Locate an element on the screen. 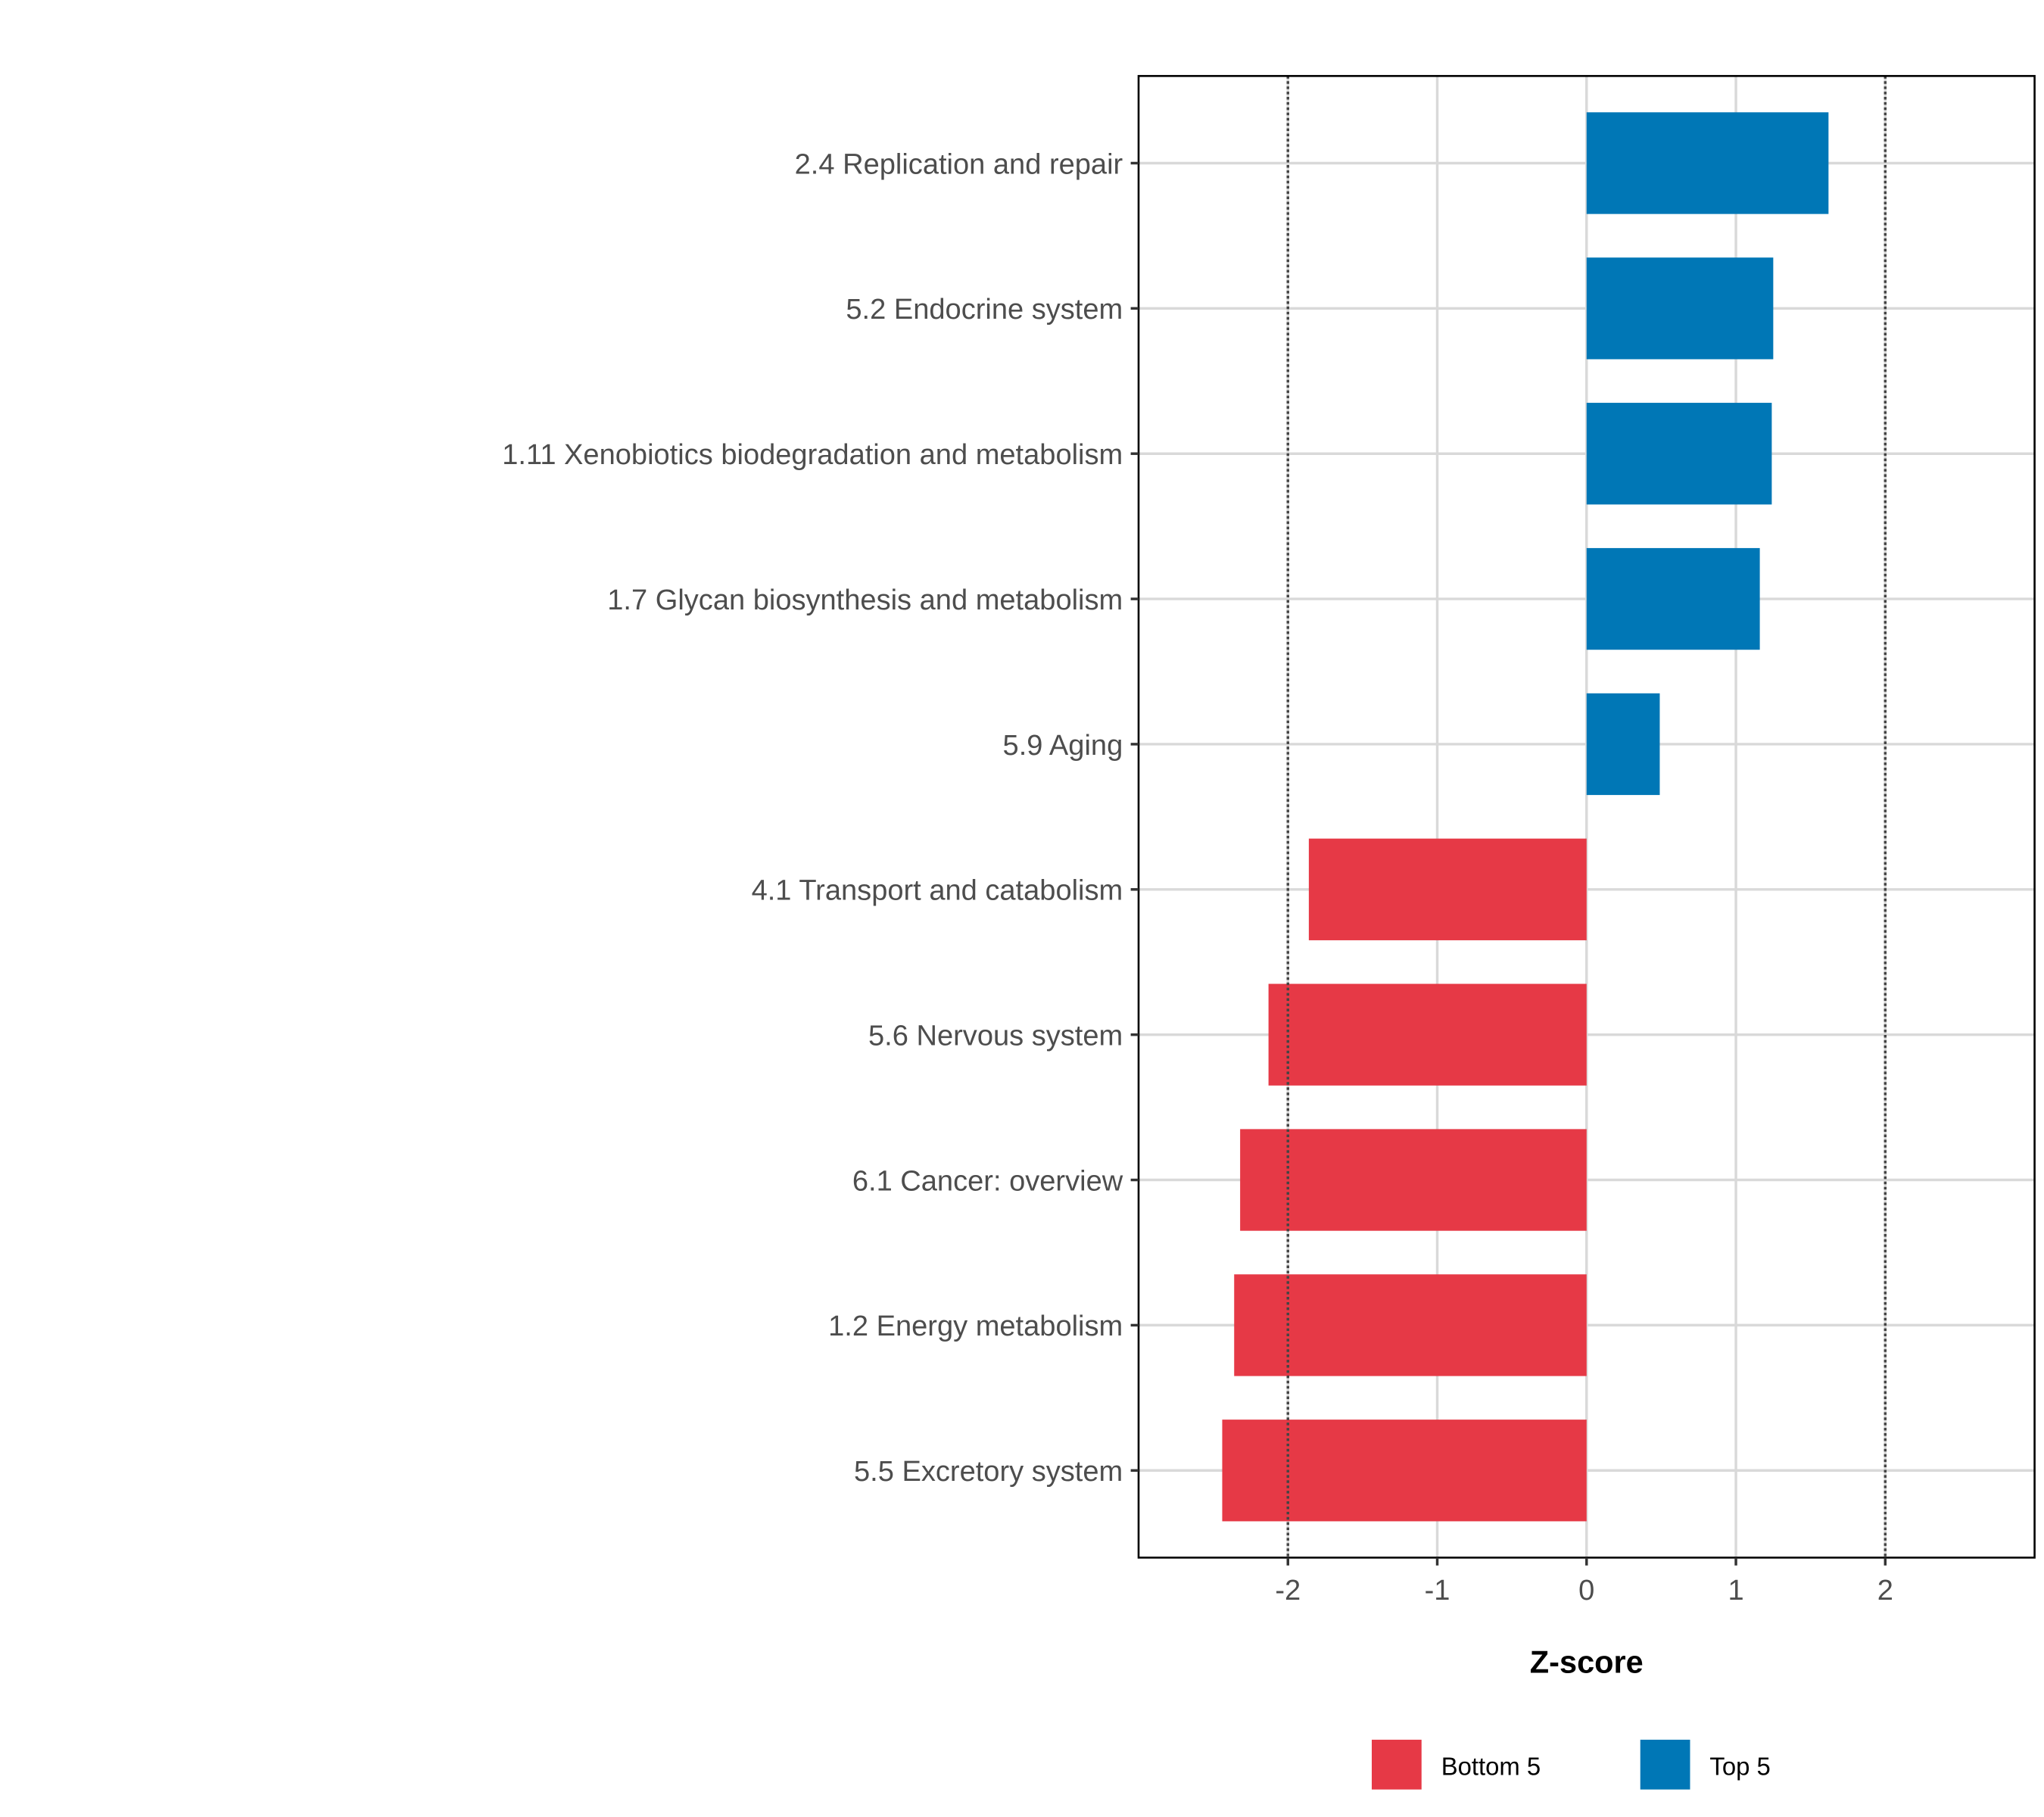 This screenshot has height=1817, width=2044. y-tick-label: 2.4 Replication and repair is located at coordinates (959, 164).